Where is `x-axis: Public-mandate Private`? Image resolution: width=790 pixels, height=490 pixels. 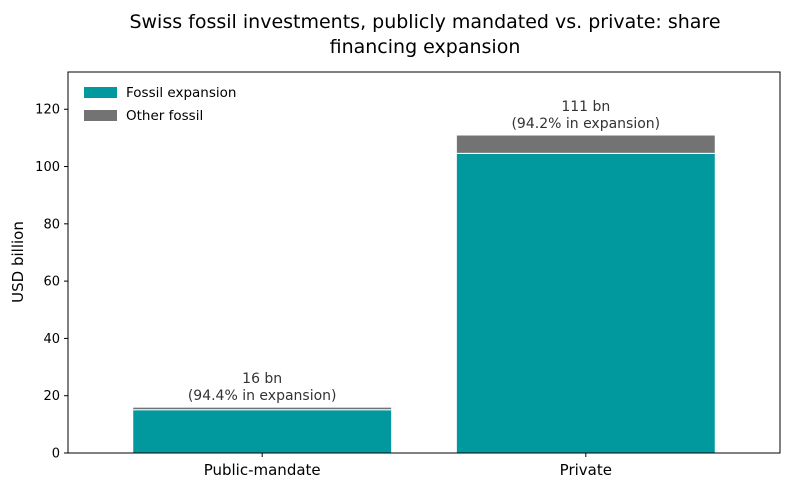 x-axis: Public-mandate Private is located at coordinates (408, 466).